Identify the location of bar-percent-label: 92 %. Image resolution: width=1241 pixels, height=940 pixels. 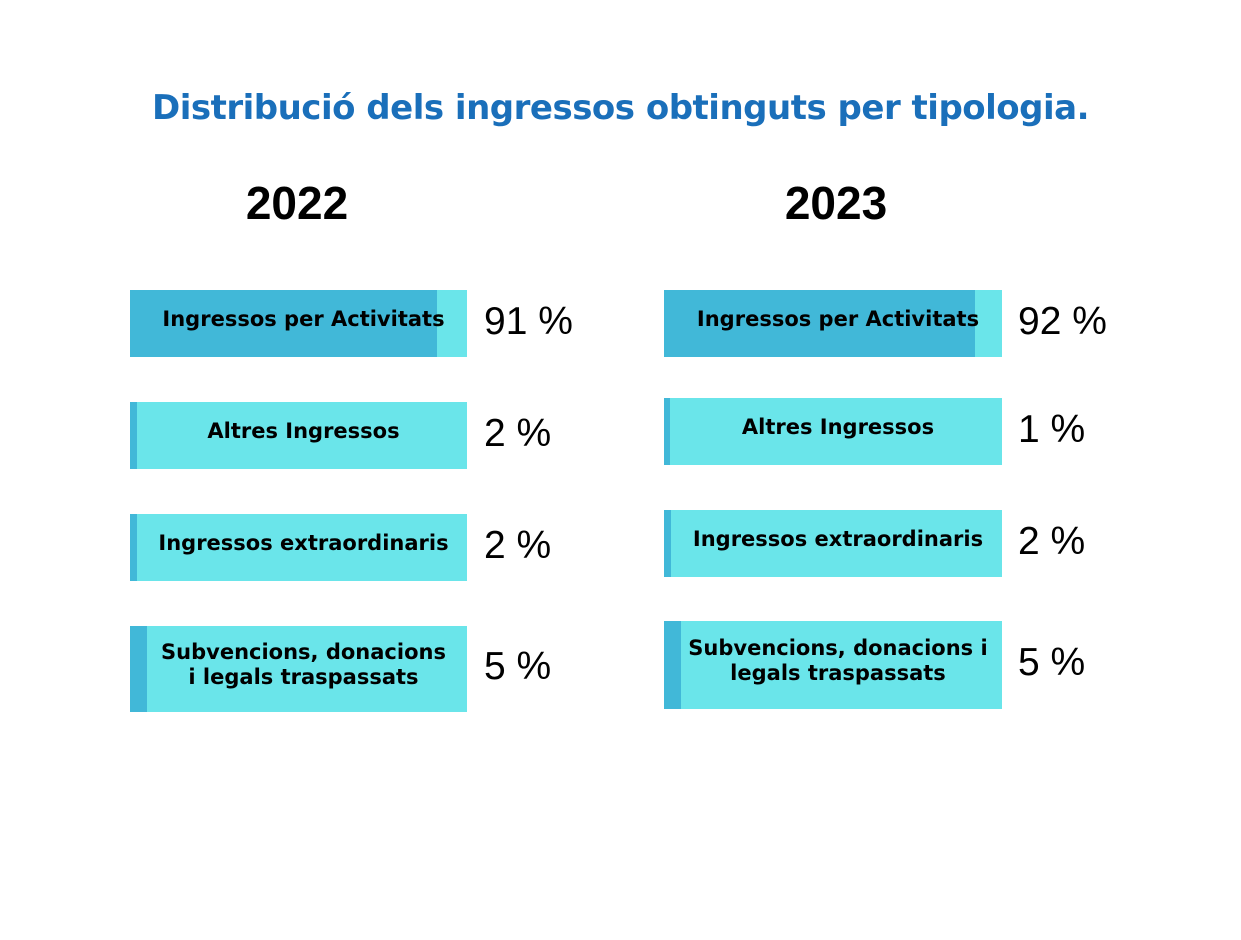
(1062, 321).